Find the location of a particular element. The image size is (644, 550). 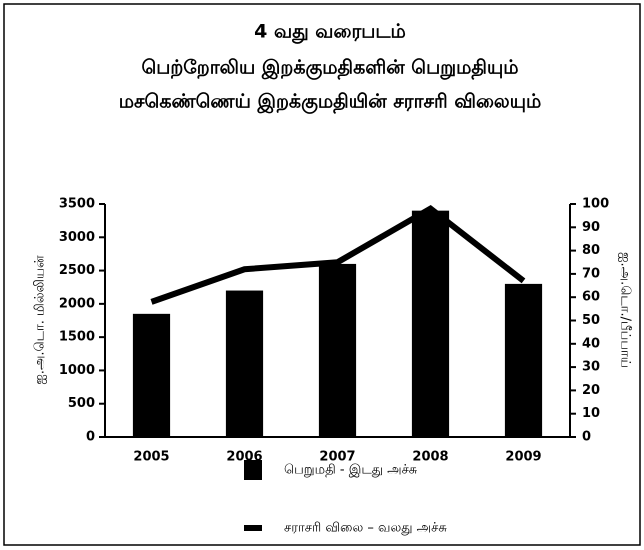

y2-tick-label: 60 is located at coordinates (591, 297).